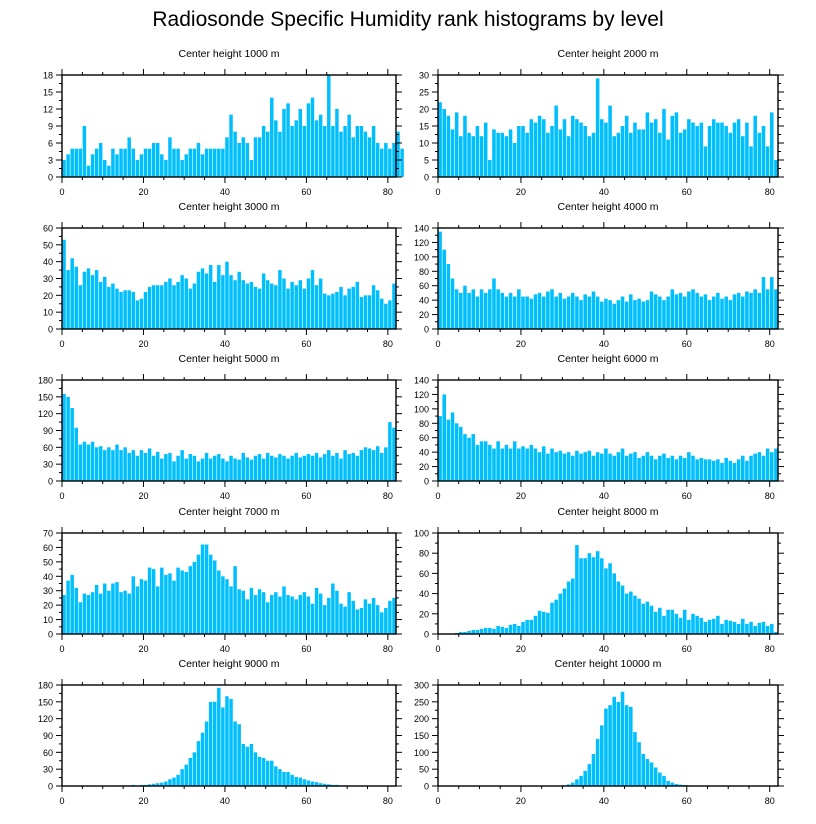 The height and width of the screenshot is (824, 816). Describe the element at coordinates (48, 562) in the screenshot. I see `y-tick-label: 50` at that location.